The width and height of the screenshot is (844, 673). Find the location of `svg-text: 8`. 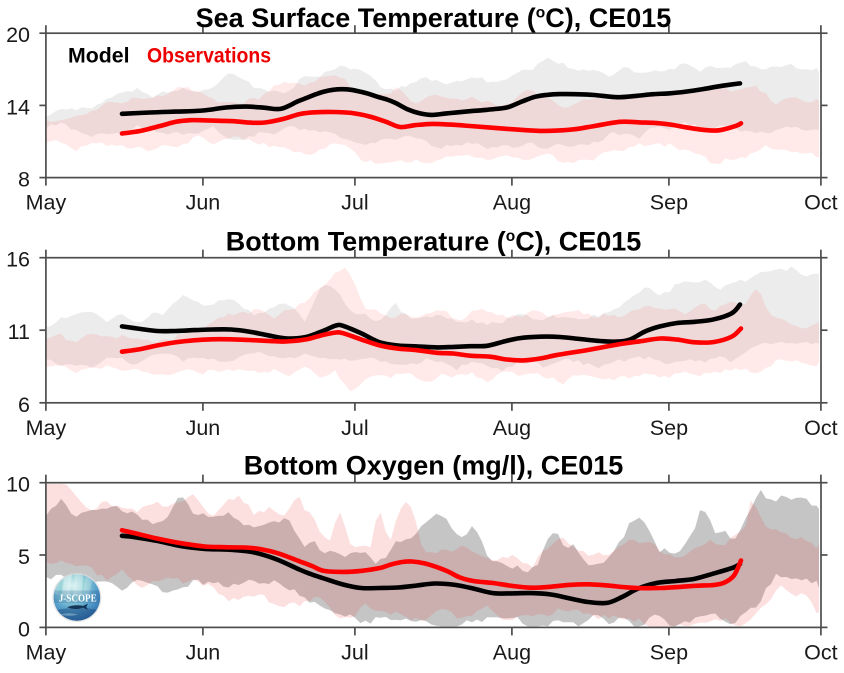

svg-text: 8 is located at coordinates (24, 180).